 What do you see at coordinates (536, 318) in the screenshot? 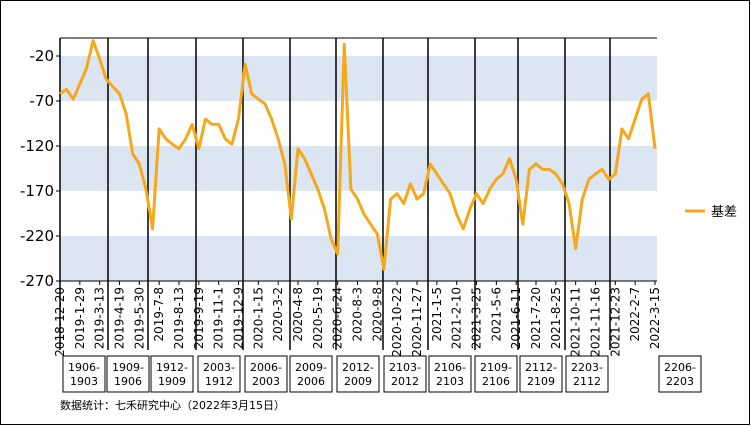
I see `x-tick-label: 2021-7-20` at bounding box center [536, 318].